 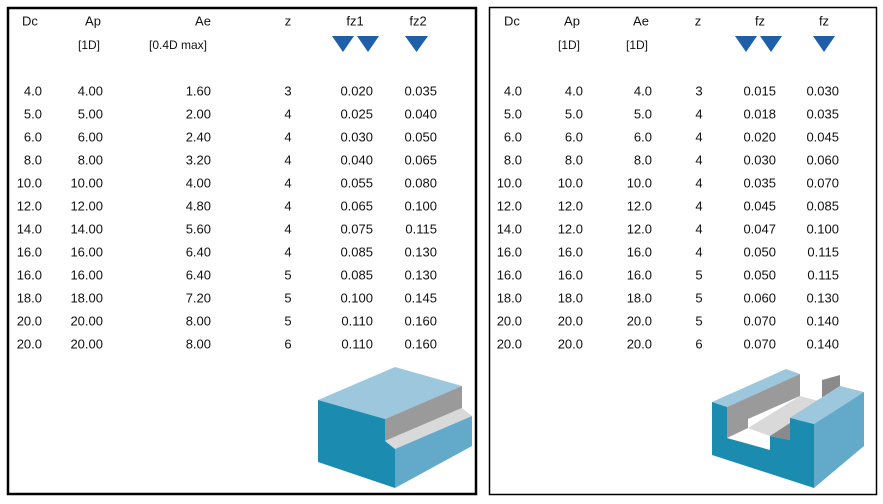 What do you see at coordinates (420, 297) in the screenshot?
I see `table-cell: 0.145` at bounding box center [420, 297].